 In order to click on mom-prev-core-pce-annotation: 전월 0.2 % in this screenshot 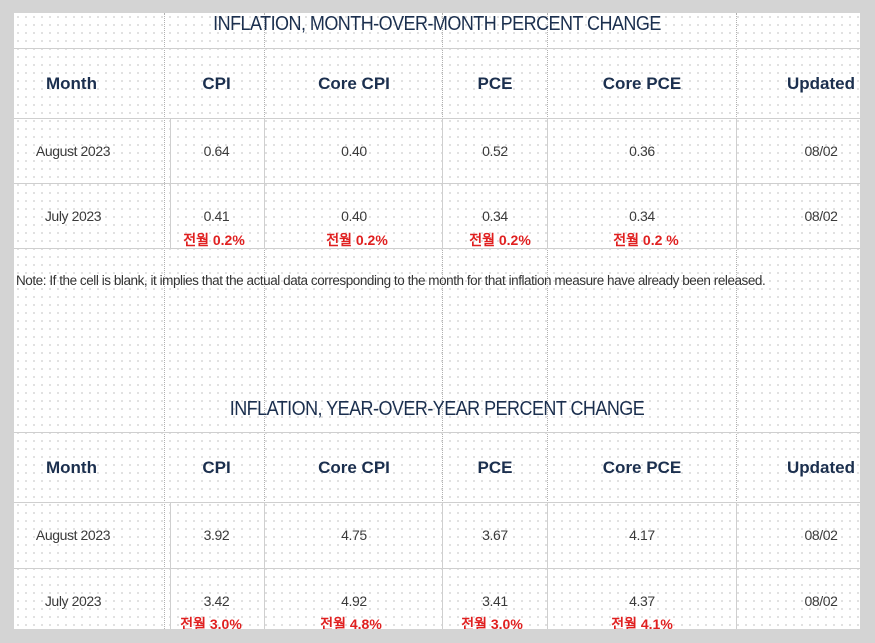, I will do `click(646, 240)`.